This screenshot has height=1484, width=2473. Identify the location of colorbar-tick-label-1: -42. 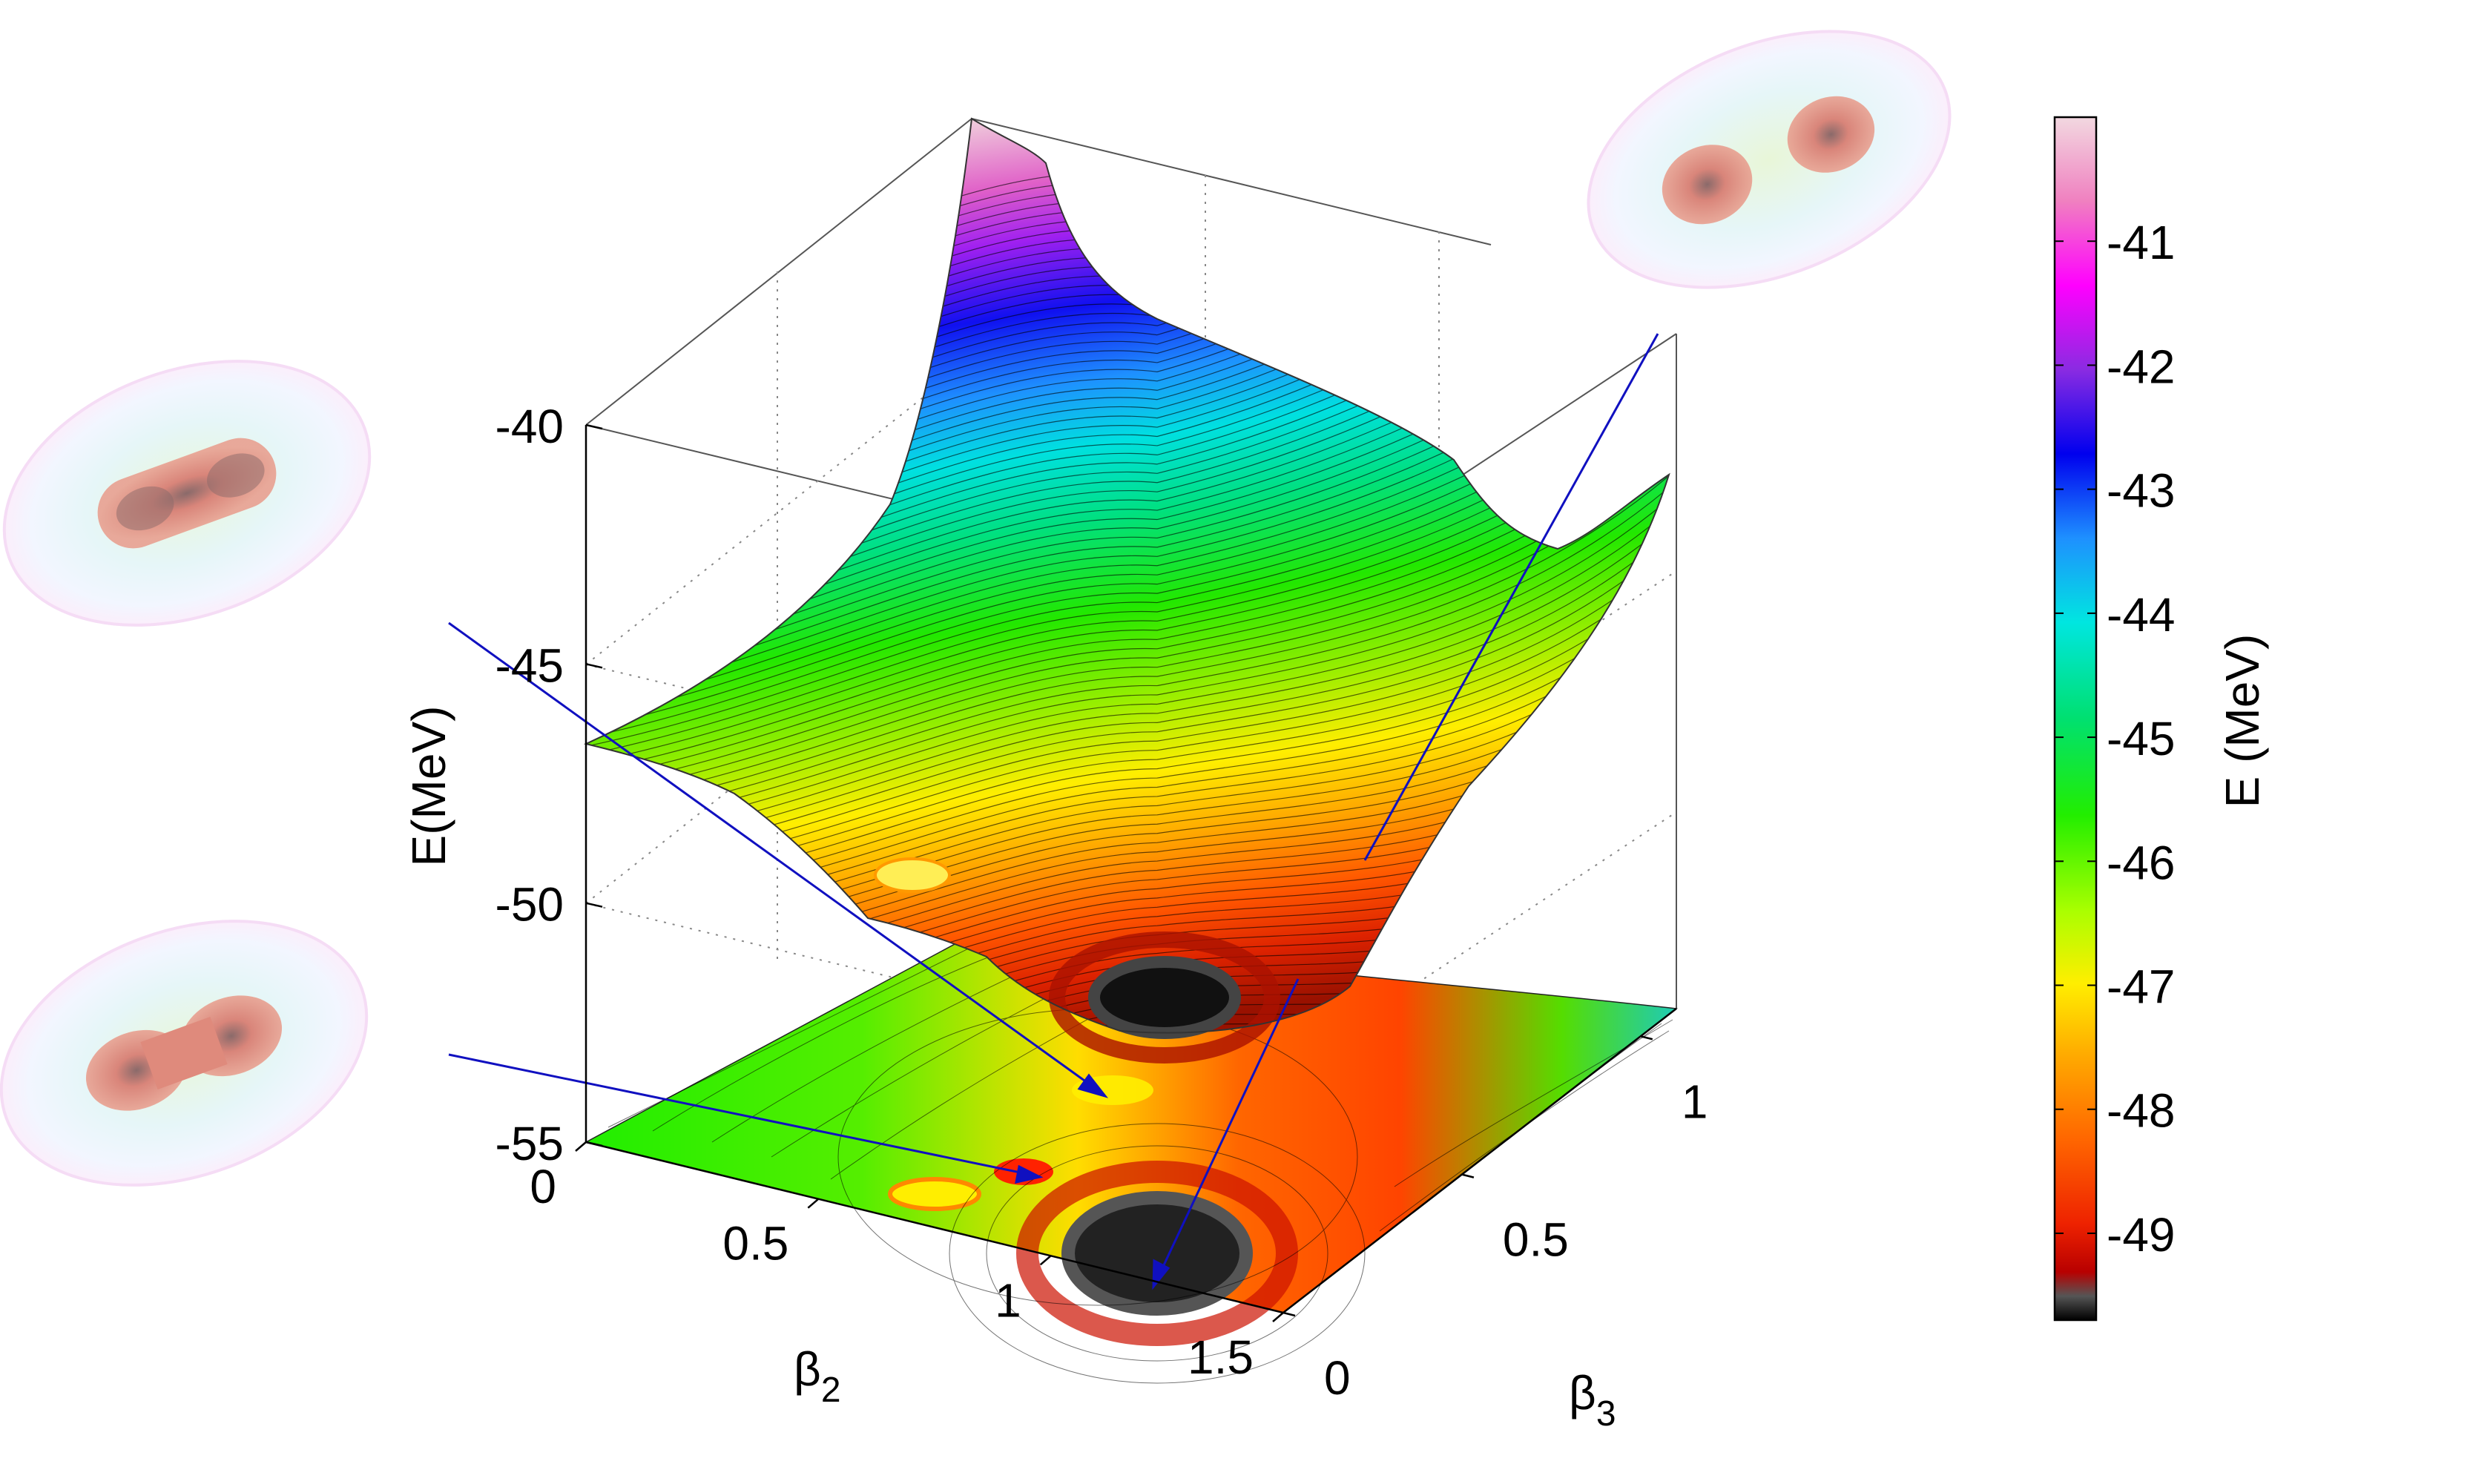
(2141, 366).